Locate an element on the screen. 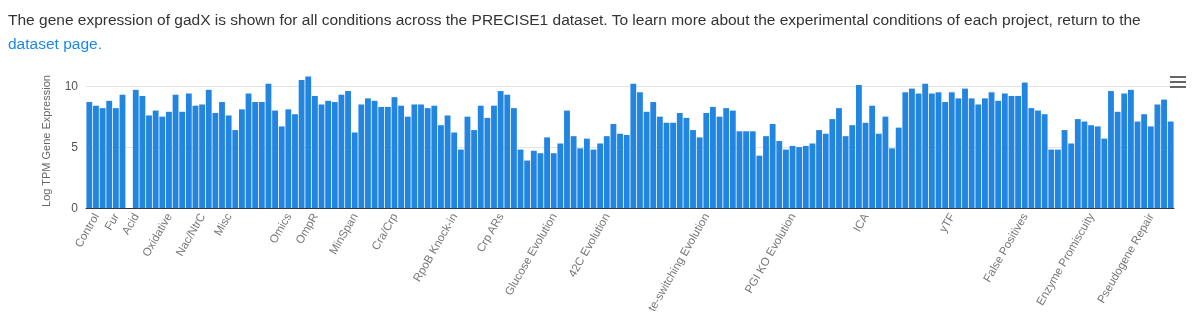  y-tick-label: 5 is located at coordinates (75, 147).